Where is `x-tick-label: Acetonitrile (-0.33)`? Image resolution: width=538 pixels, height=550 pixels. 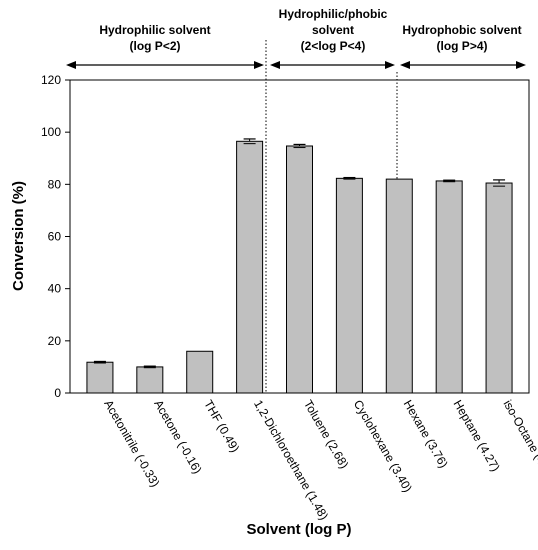
x-tick-label: Acetonitrile (-0.33) is located at coordinates (131, 444).